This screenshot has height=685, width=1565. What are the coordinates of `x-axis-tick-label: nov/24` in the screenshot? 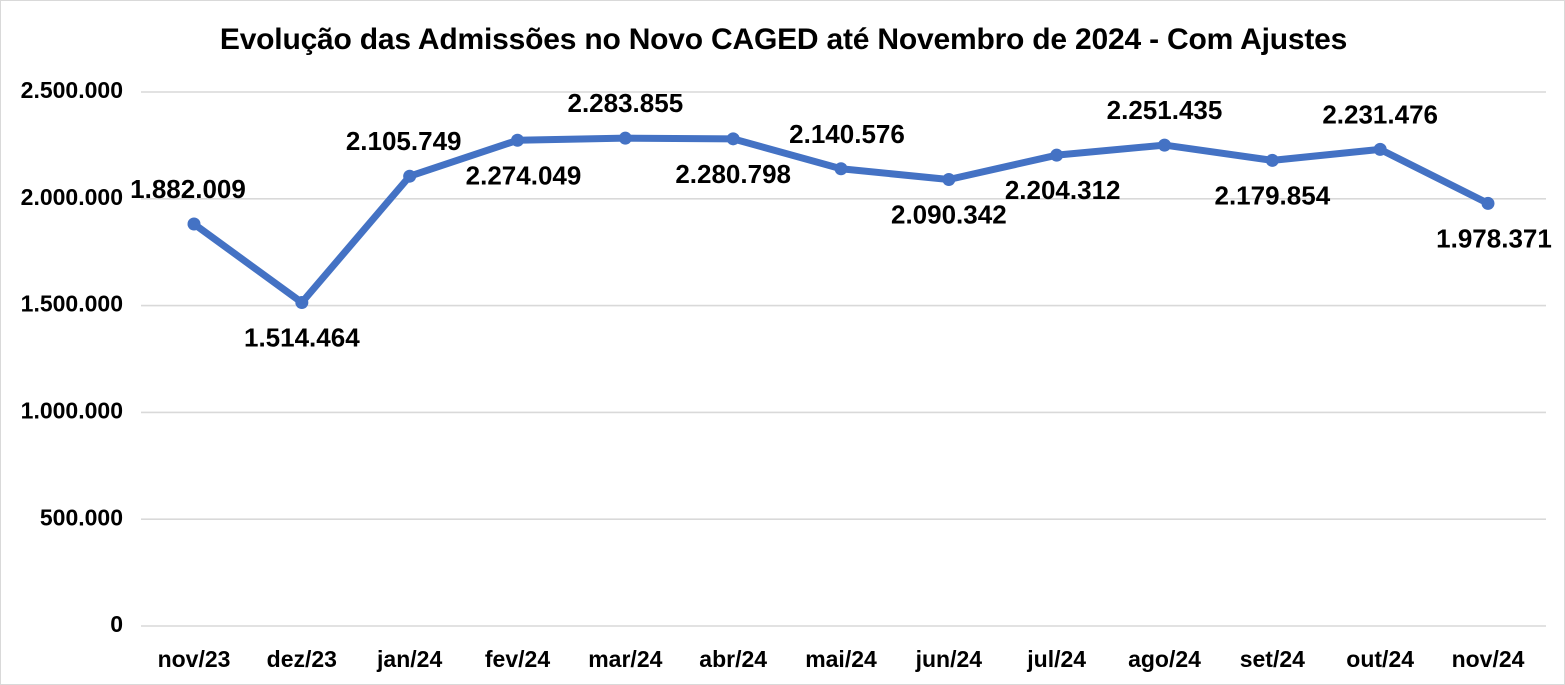 It's located at (1488, 659).